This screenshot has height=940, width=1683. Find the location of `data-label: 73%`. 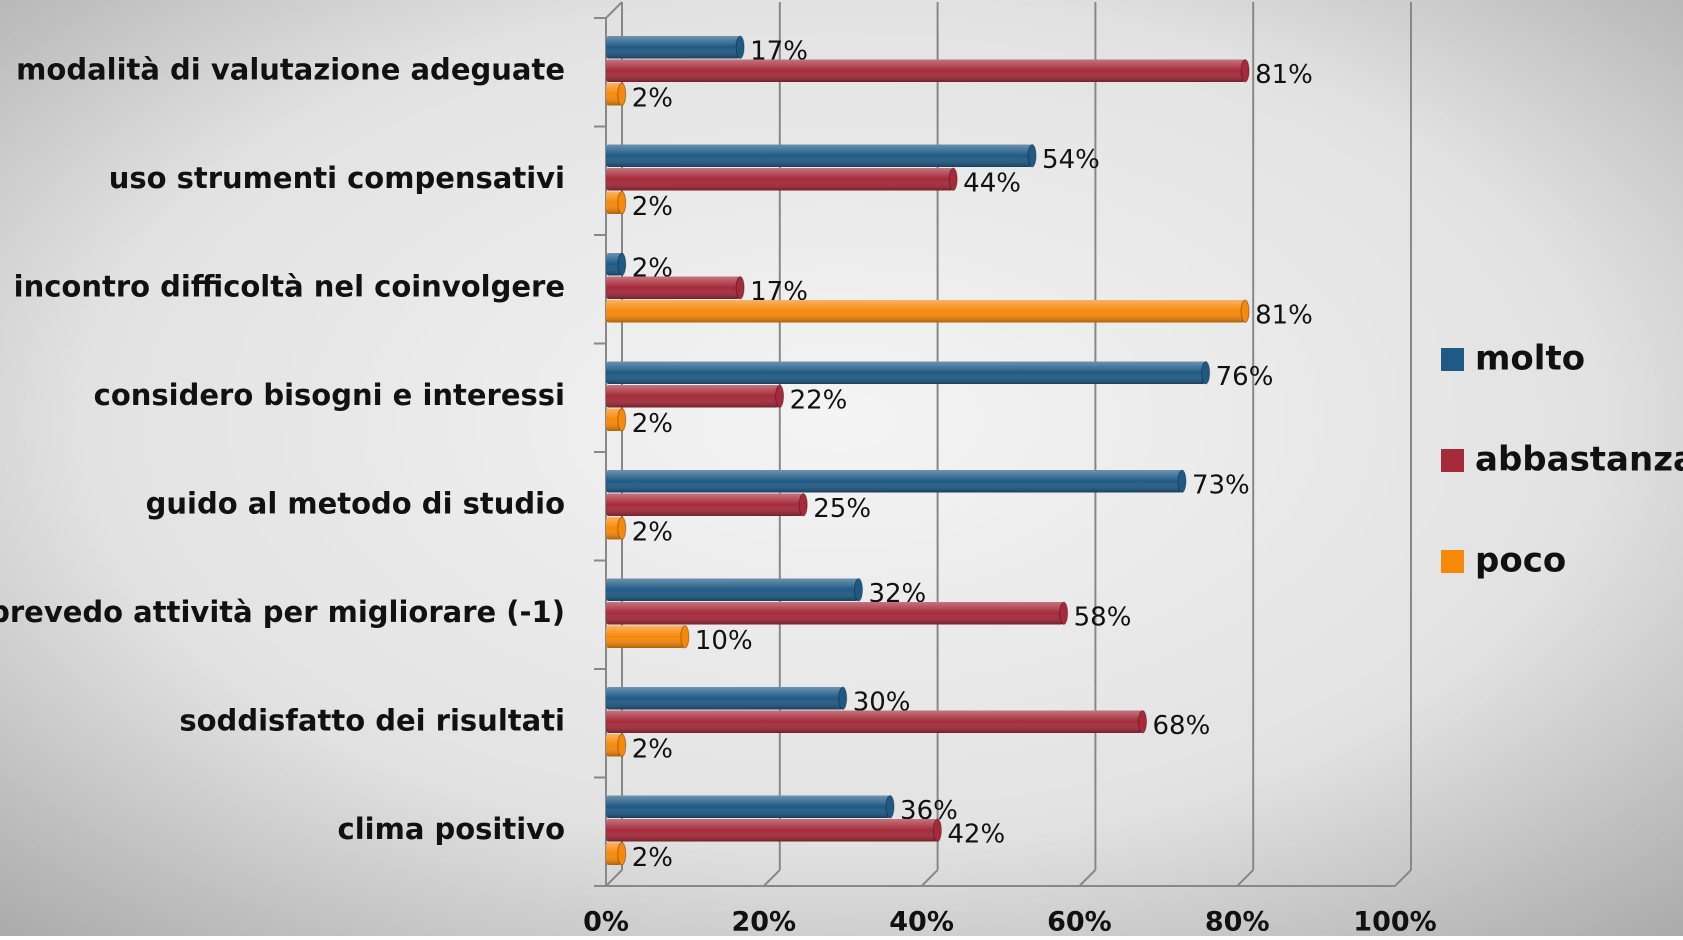

data-label: 73% is located at coordinates (1221, 485).